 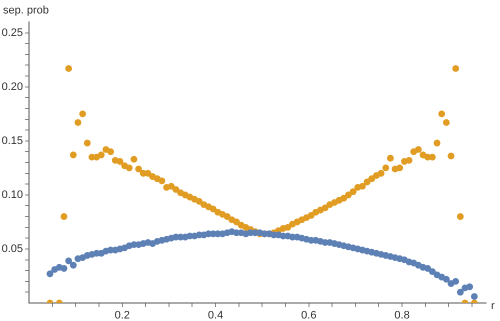 What do you see at coordinates (12, 32) in the screenshot?
I see `y-tick-label: 0.25` at bounding box center [12, 32].